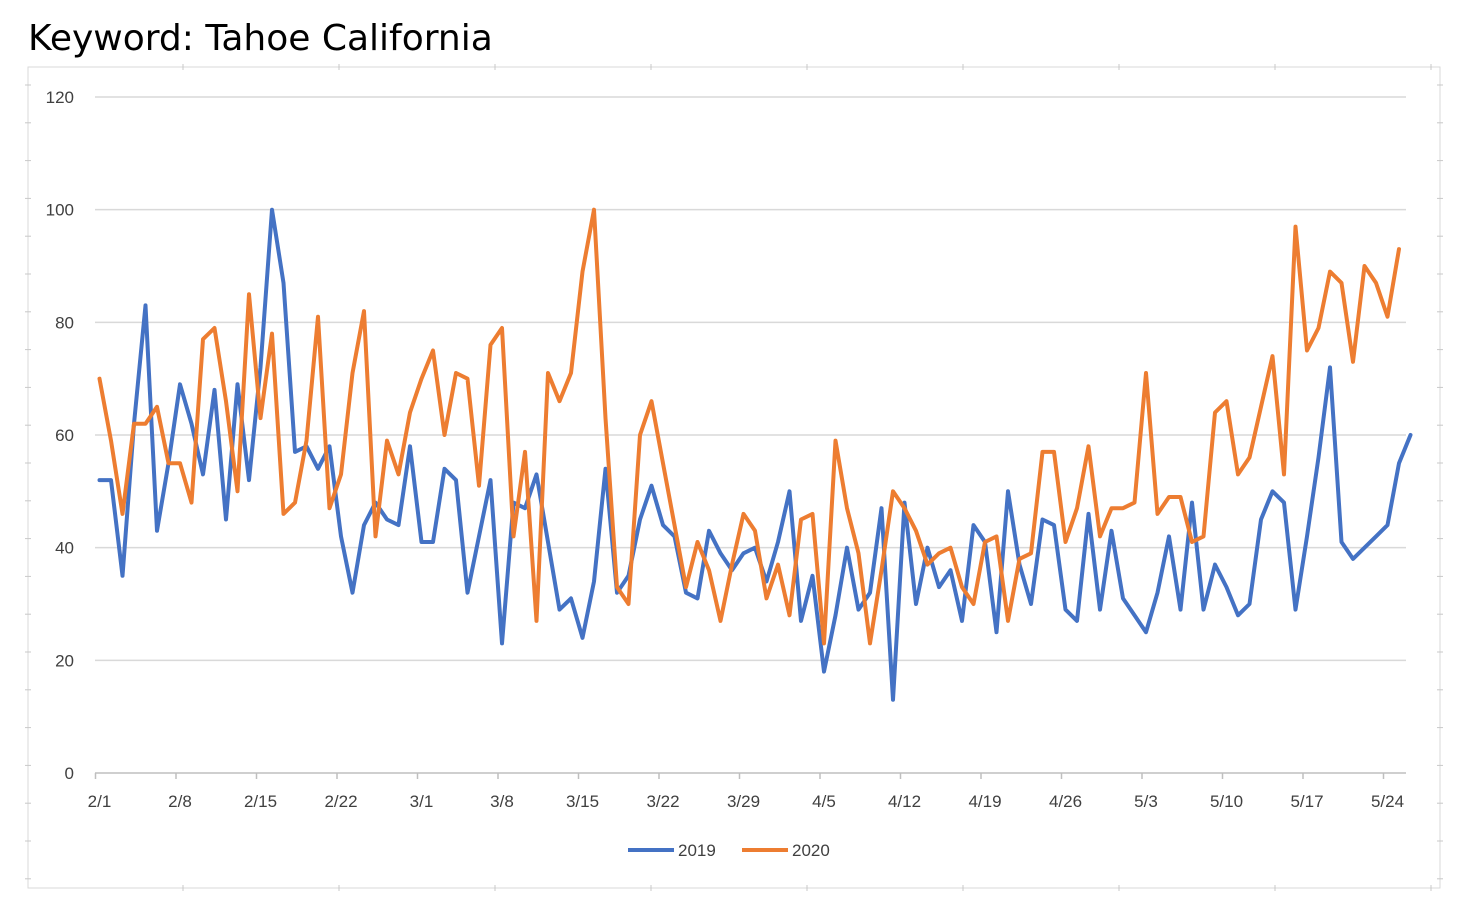  What do you see at coordinates (662, 801) in the screenshot?
I see `x-tick-label: 3/22` at bounding box center [662, 801].